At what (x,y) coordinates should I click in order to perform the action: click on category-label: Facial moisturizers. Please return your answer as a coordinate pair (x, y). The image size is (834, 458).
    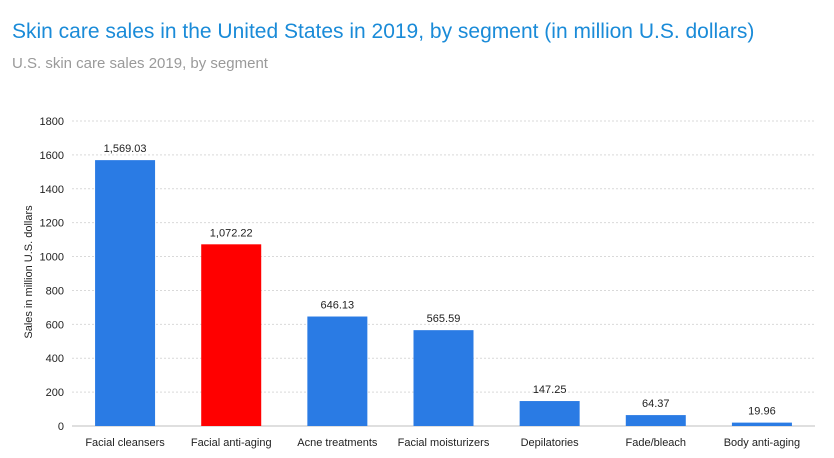
    Looking at the image, I should click on (444, 443).